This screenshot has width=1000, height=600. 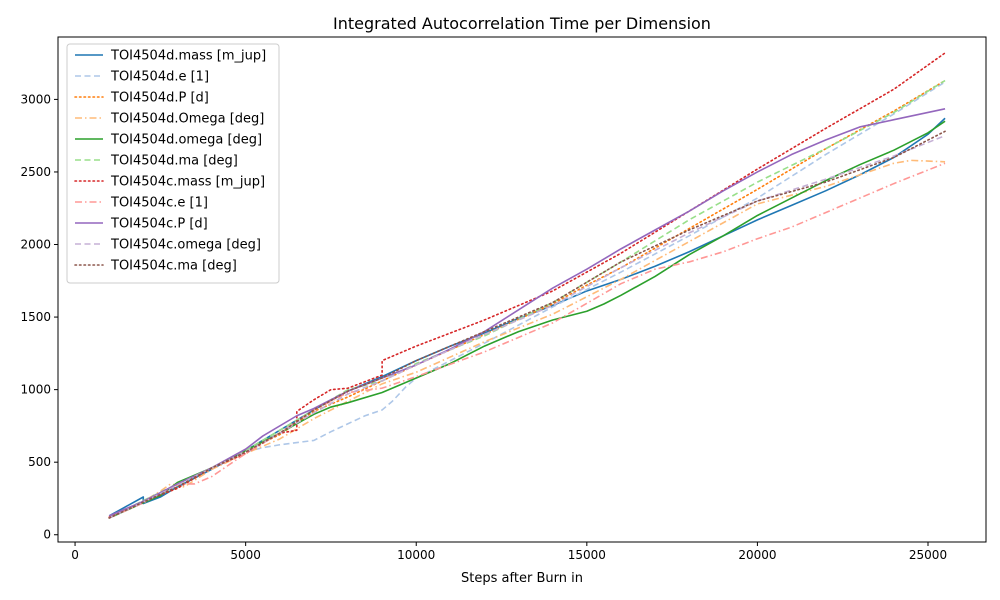 What do you see at coordinates (39, 462) in the screenshot?
I see `y-tick-label: 500` at bounding box center [39, 462].